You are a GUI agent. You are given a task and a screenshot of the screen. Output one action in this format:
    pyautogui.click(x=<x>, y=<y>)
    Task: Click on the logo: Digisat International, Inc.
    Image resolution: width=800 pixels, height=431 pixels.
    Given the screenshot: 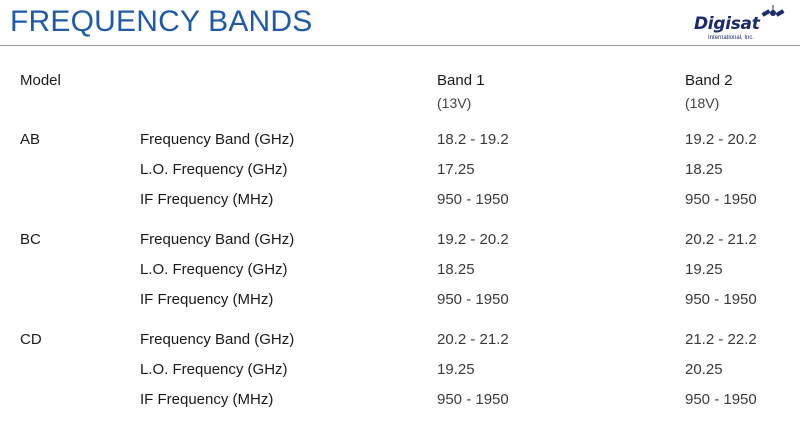 What is the action you would take?
    pyautogui.click(x=743, y=24)
    